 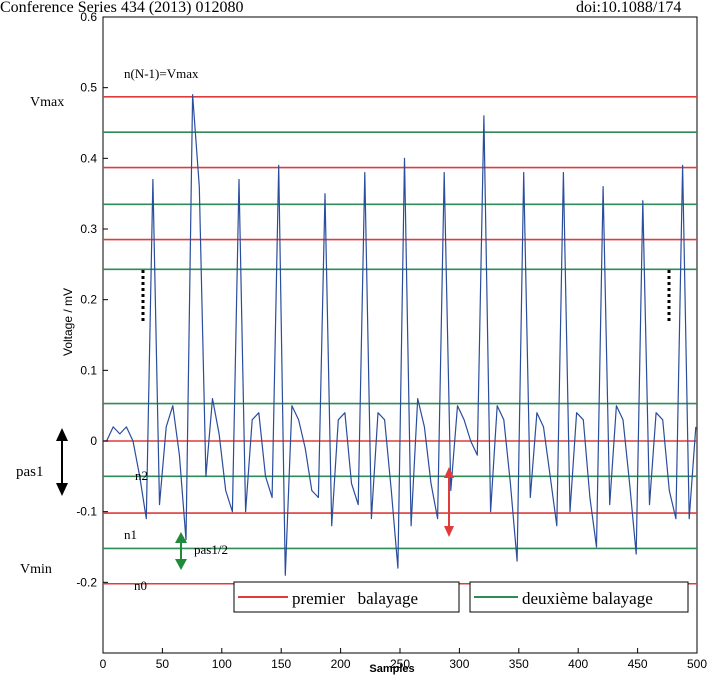 I want to click on header-left: Conference Series 434 (2013) 012080, so click(x=122, y=8).